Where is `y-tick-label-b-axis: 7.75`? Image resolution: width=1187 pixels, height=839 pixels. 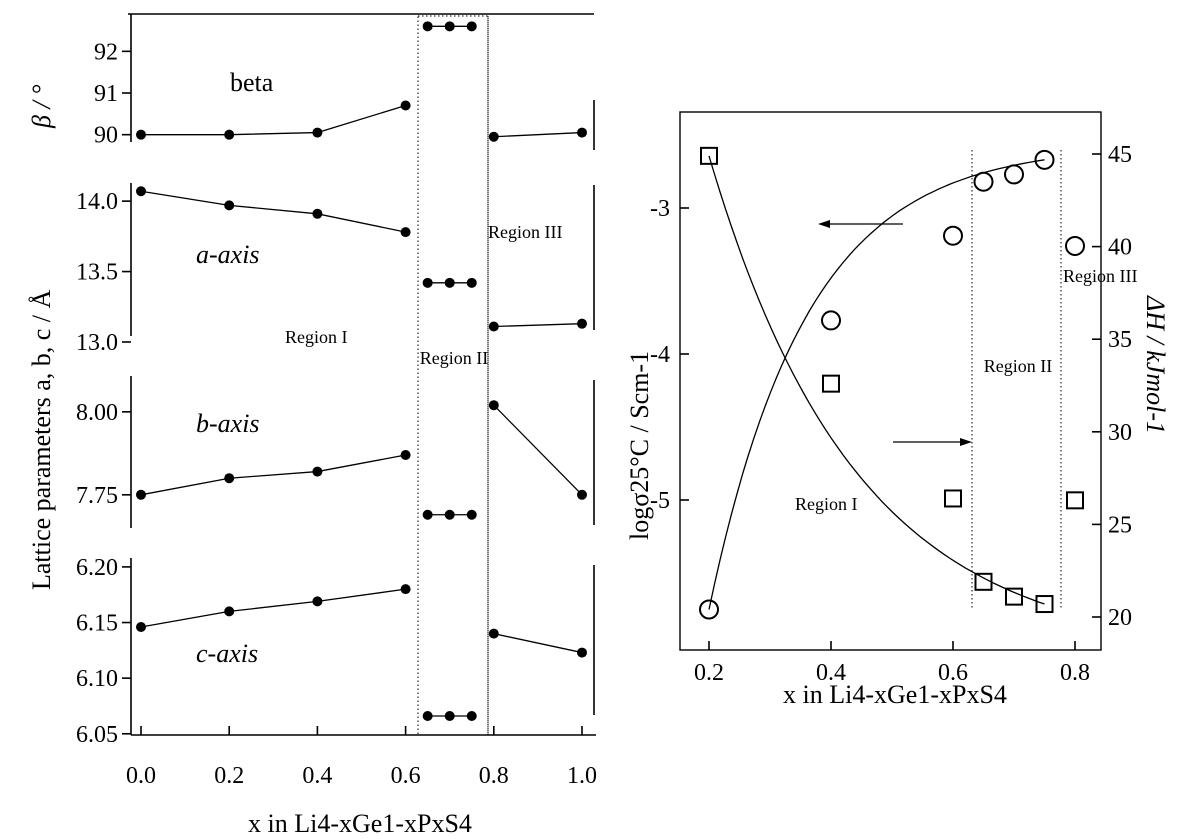 y-tick-label-b-axis: 7.75 is located at coordinates (97, 496).